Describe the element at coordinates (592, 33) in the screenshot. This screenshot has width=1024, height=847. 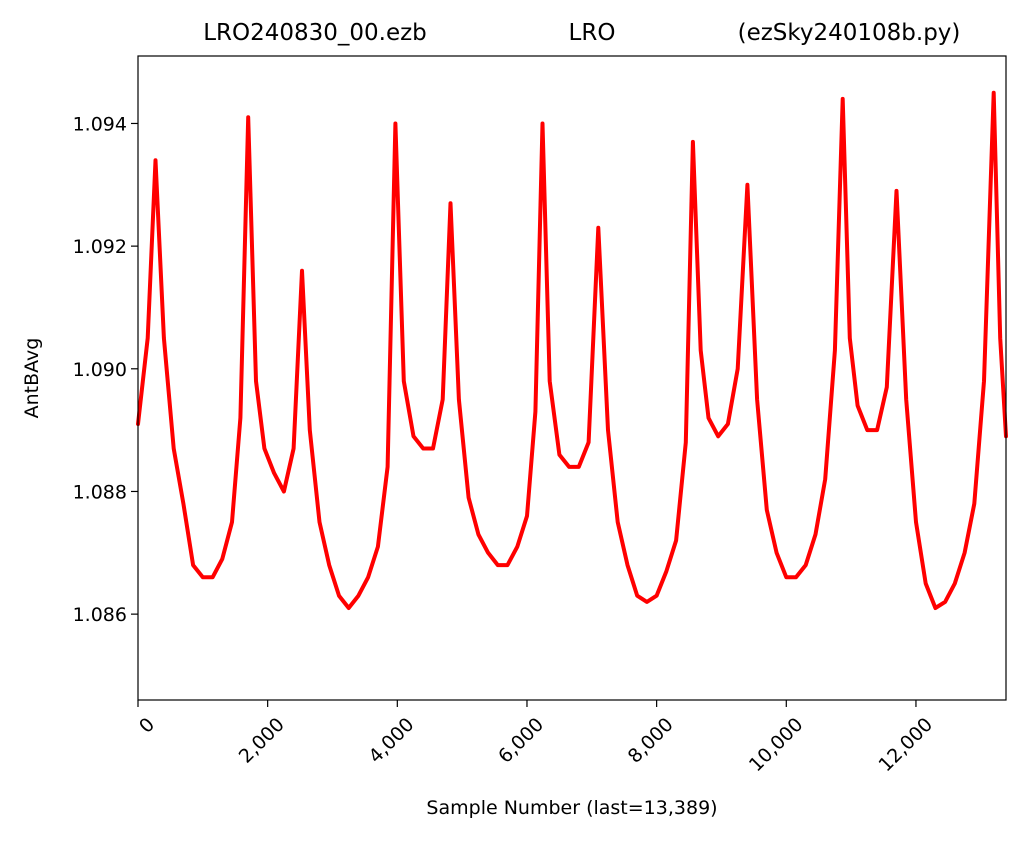
I see `chart-title-center: LRO` at that location.